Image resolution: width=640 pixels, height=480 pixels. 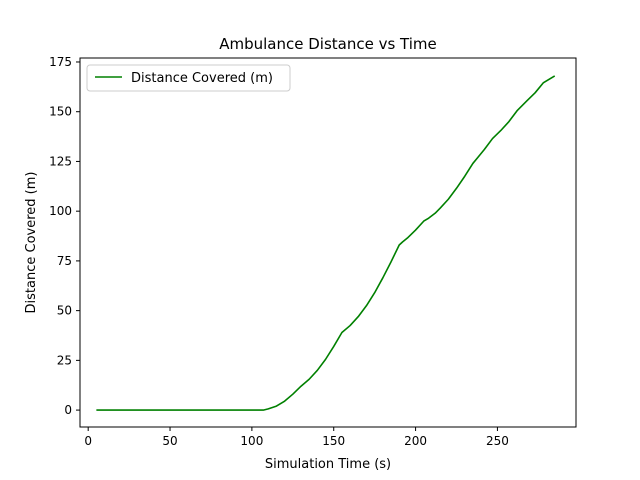 I want to click on y-tick-label: 175, so click(x=60, y=62).